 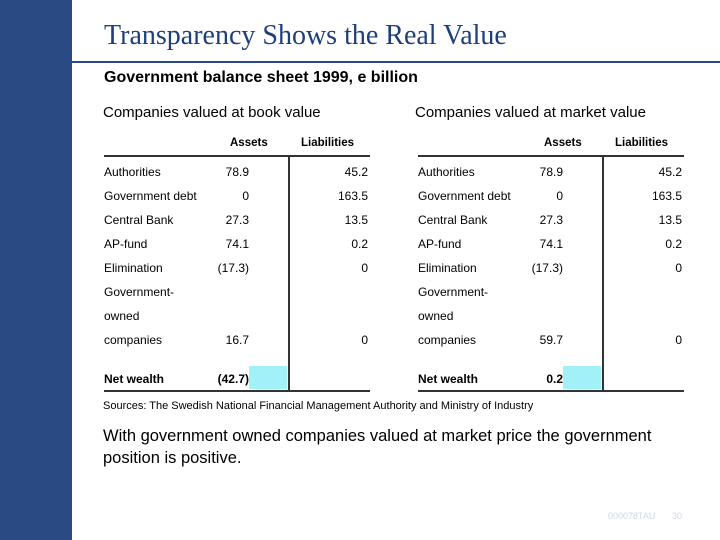 I want to click on footer-code: 000078TAU, so click(x=632, y=516).